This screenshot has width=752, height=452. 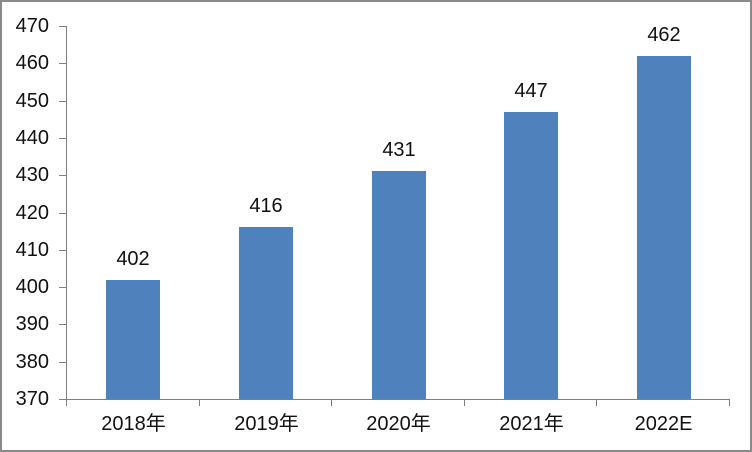 What do you see at coordinates (32, 287) in the screenshot?
I see `y-axis-tick-label: 400` at bounding box center [32, 287].